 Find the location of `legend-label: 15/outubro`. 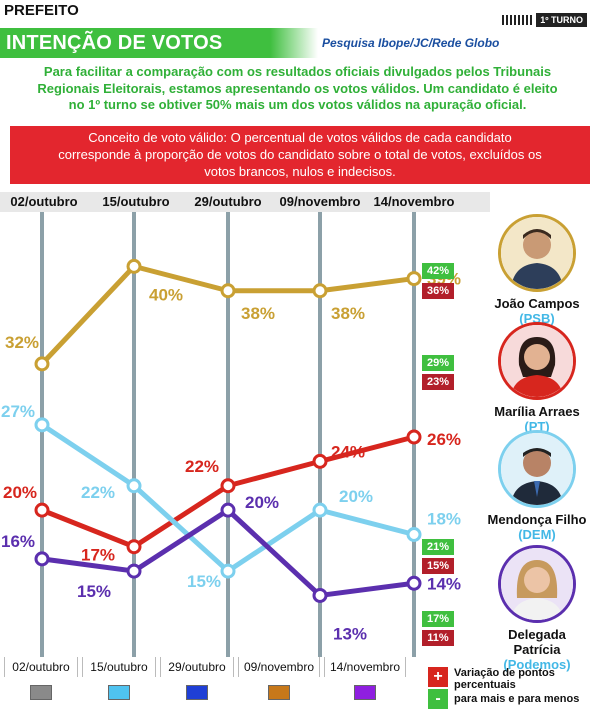

legend-label: 15/outubro is located at coordinates (119, 667).